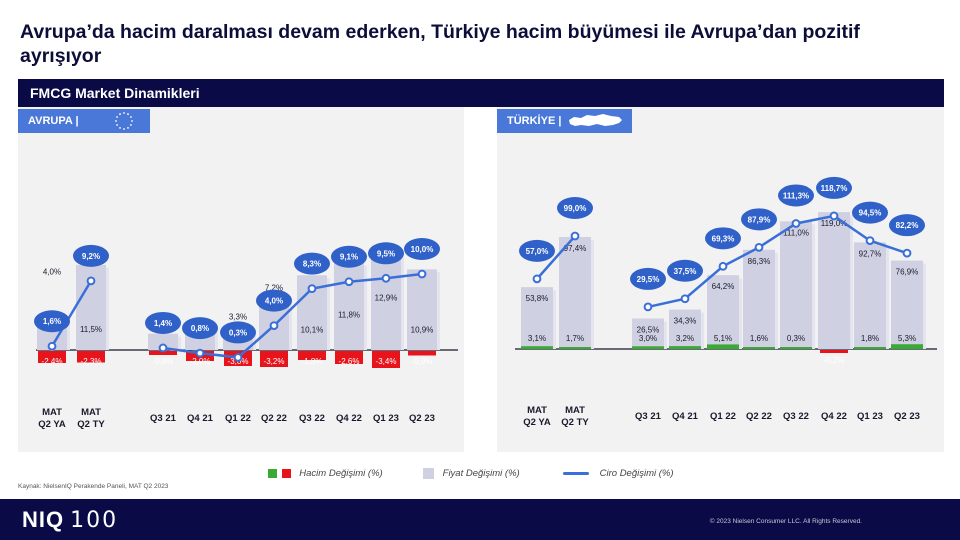  What do you see at coordinates (274, 301) in the screenshot?
I see `turnover-label: 4,0%` at bounding box center [274, 301].